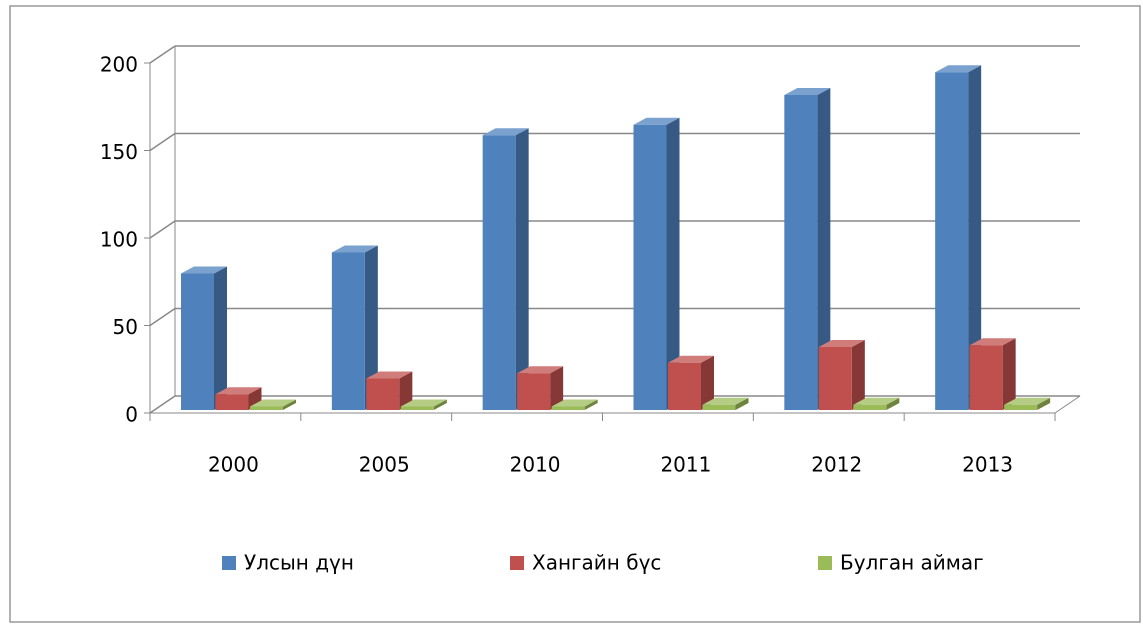 The width and height of the screenshot is (1143, 629). Describe the element at coordinates (119, 65) in the screenshot. I see `y-tick-label: 200` at that location.